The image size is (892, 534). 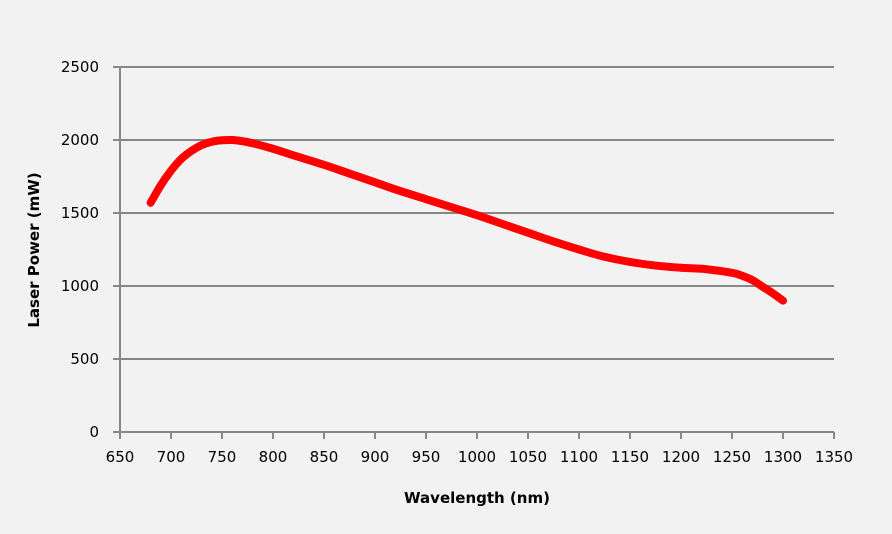 I want to click on x-tick-label: 750, so click(x=222, y=457).